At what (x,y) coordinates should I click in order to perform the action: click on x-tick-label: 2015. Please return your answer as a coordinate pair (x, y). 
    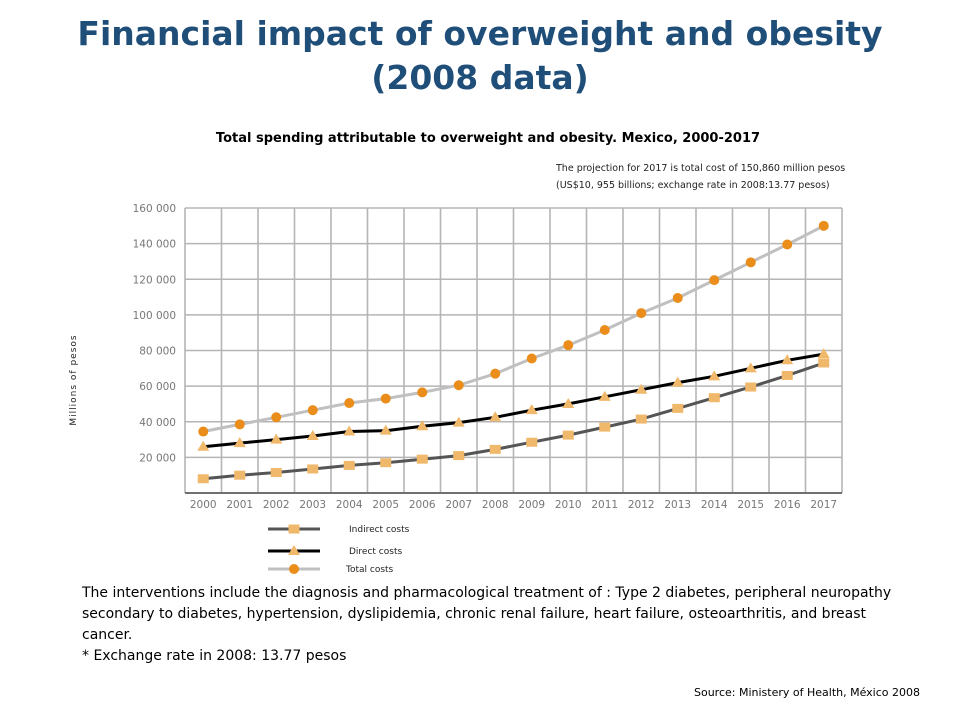
    Looking at the image, I should click on (750, 505).